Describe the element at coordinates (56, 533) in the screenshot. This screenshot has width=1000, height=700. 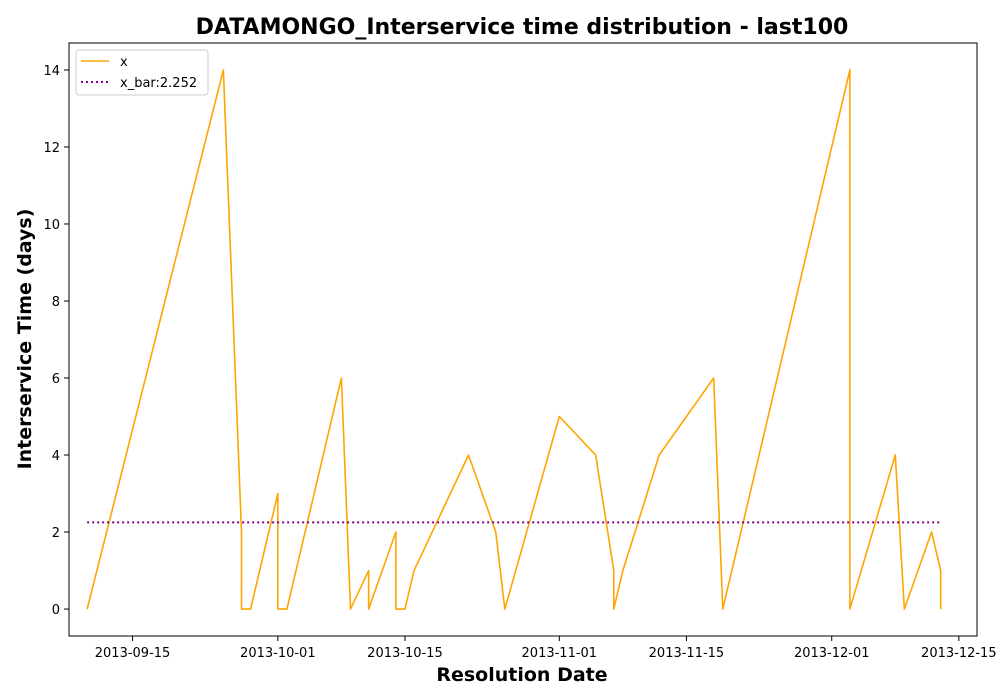
I see `y-tick-label: 2` at that location.